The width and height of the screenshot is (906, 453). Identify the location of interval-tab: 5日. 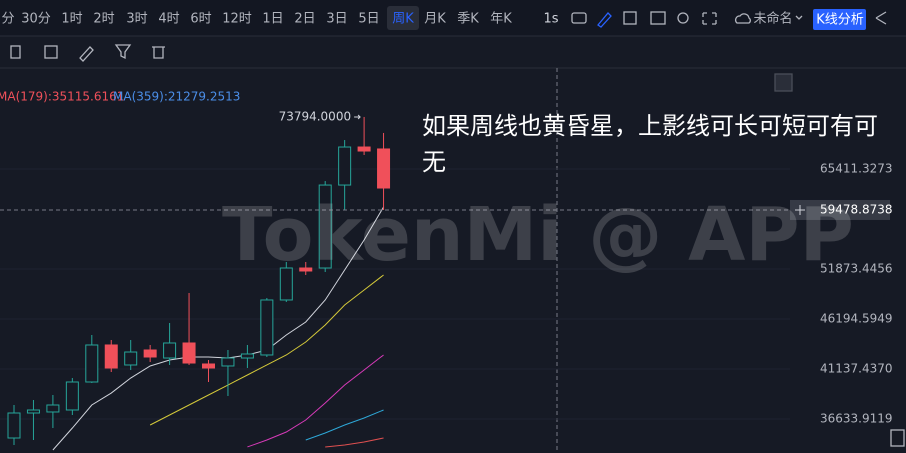
(368, 19).